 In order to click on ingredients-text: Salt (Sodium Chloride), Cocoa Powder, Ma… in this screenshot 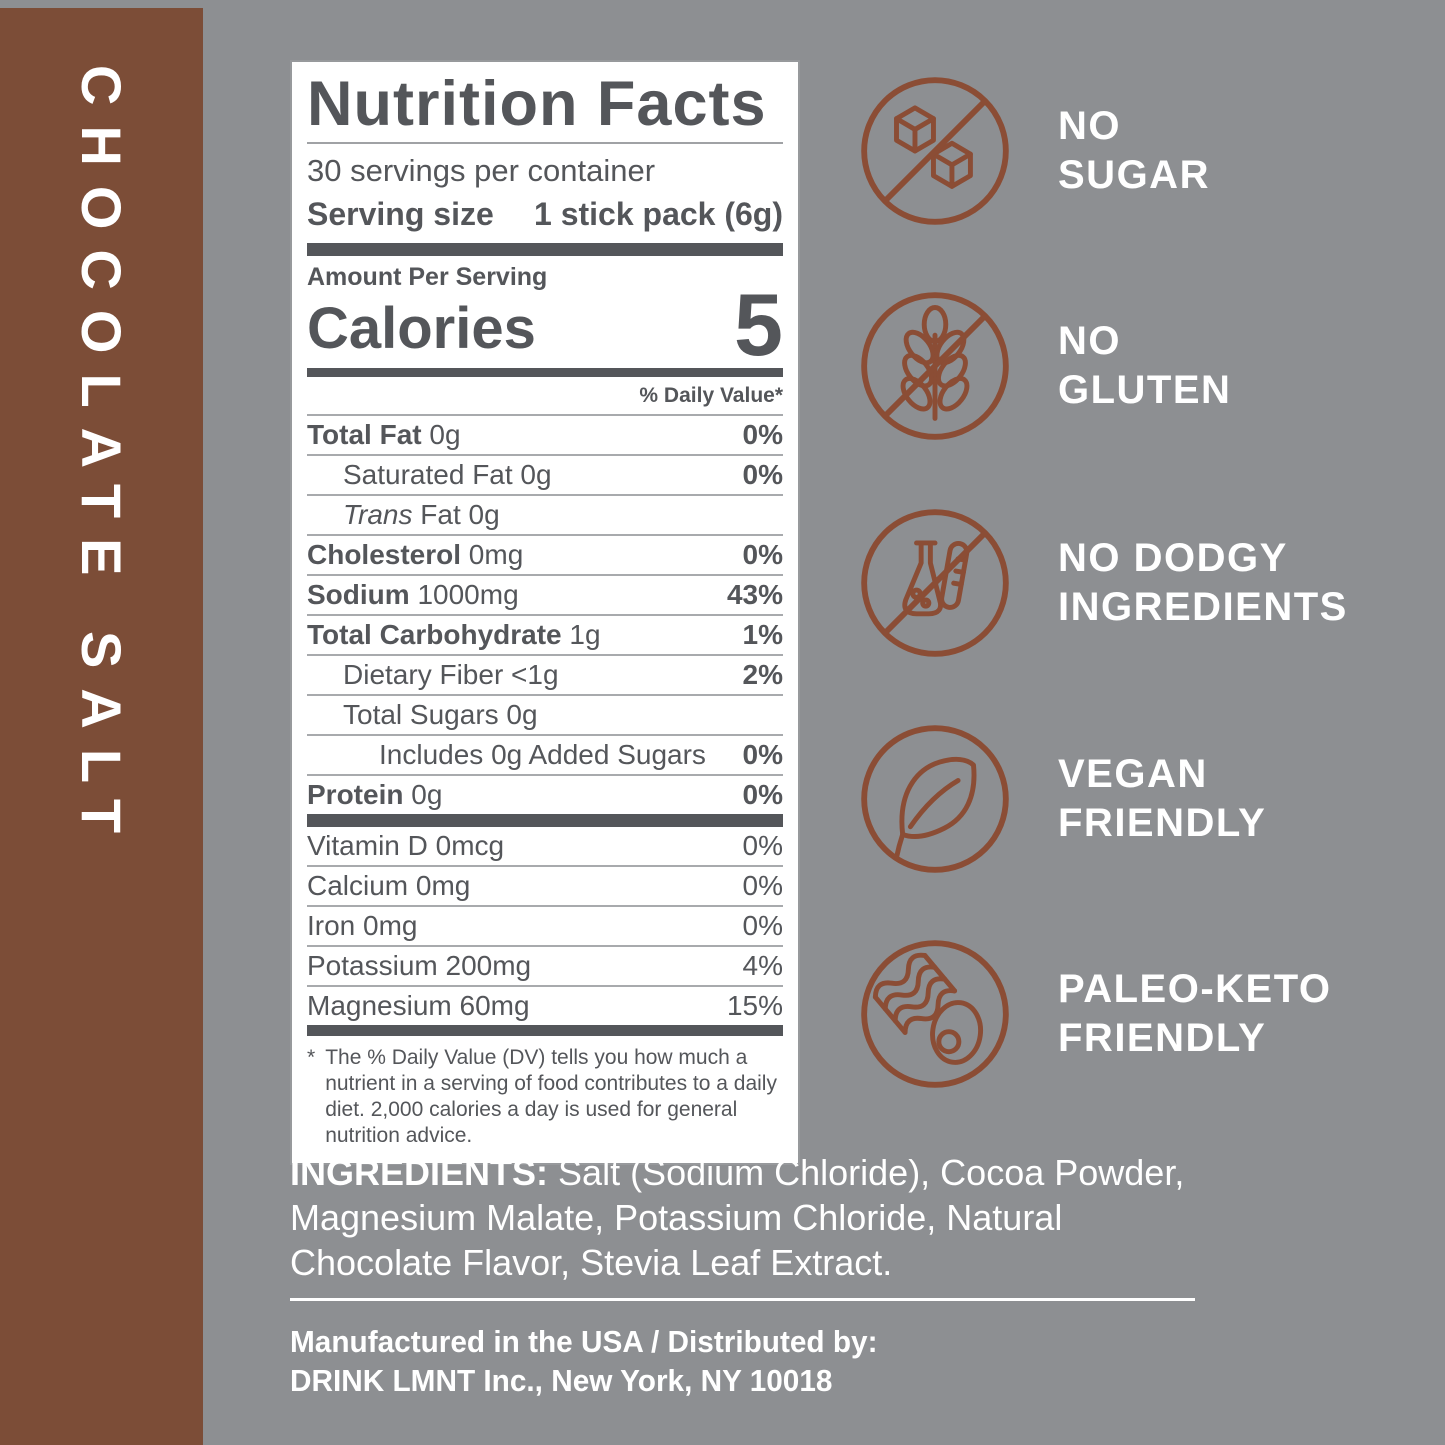, I will do `click(737, 1217)`.